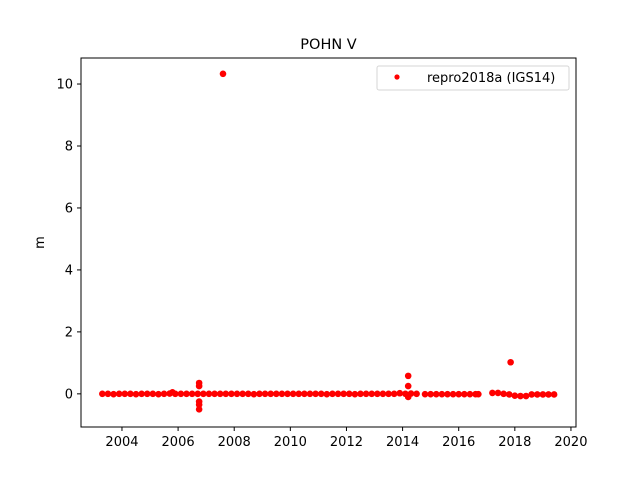 This screenshot has height=480, width=640. I want to click on x-tick-label: 2016, so click(458, 442).